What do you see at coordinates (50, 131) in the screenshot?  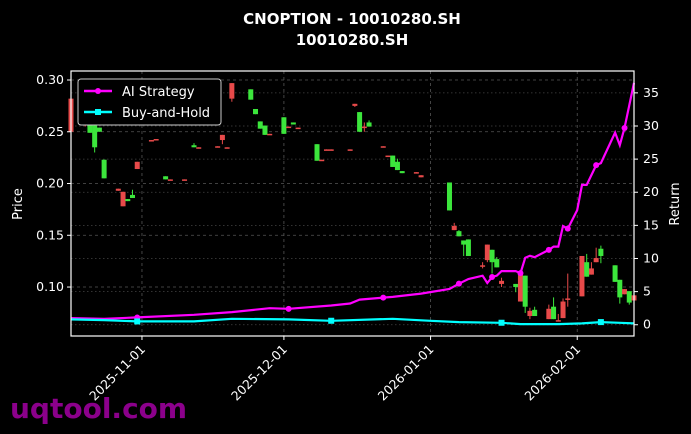 I see `y-left-tick-label: 0.25` at bounding box center [50, 131].